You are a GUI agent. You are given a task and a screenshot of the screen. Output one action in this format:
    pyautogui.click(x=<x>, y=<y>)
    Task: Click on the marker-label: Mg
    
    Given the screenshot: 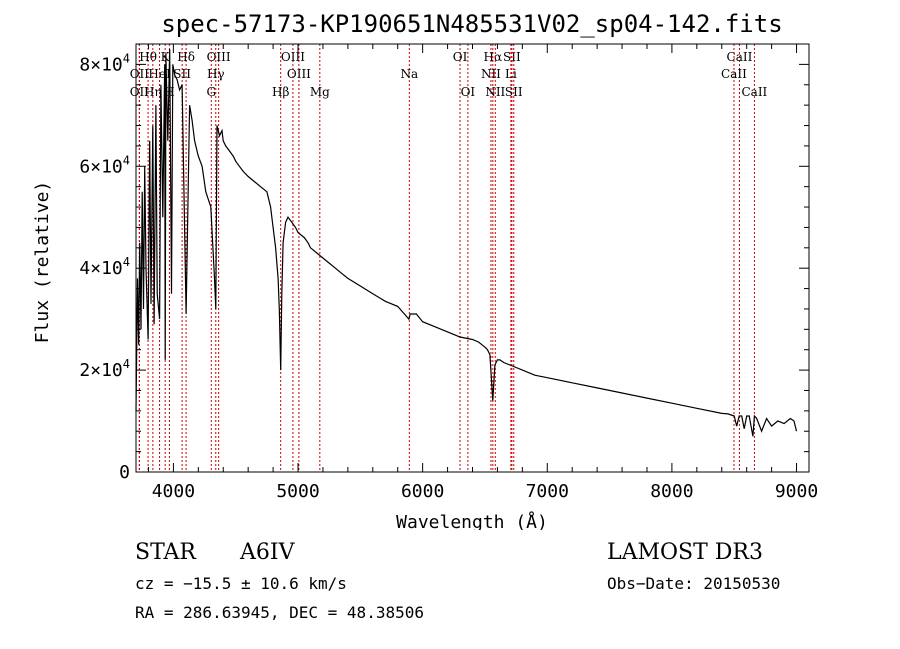 What is the action you would take?
    pyautogui.click(x=320, y=92)
    